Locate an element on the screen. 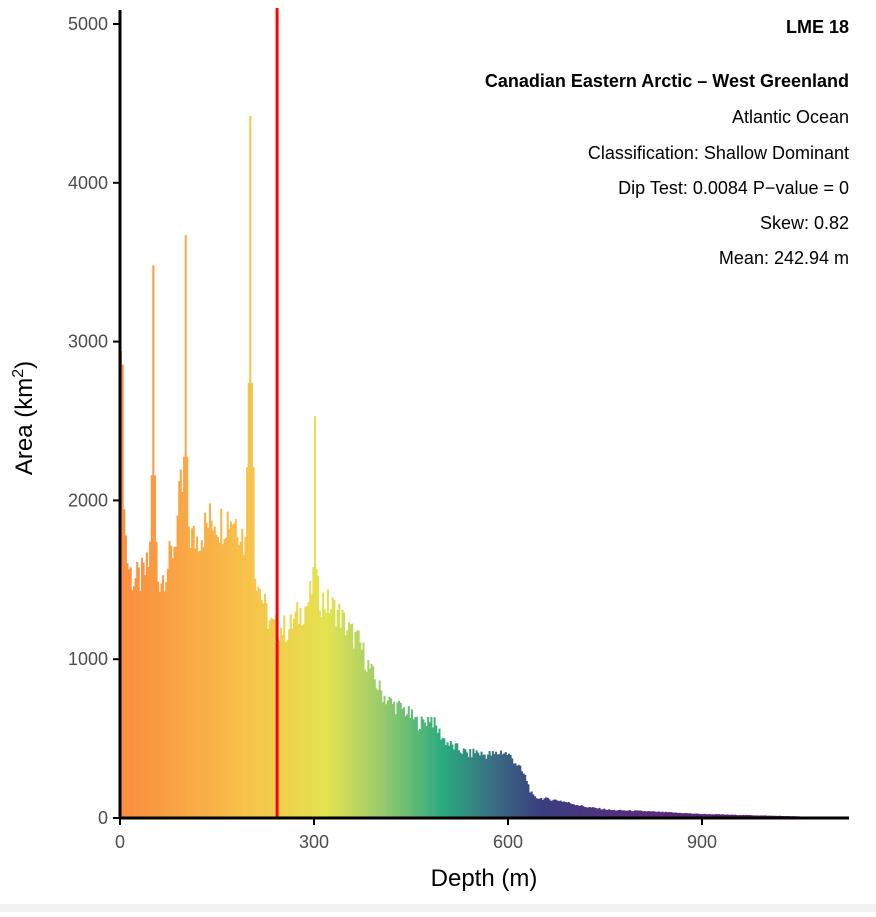 The image size is (876, 917). annotation-name: Canadian Eastern Arctic – West Greenland is located at coordinates (667, 81).